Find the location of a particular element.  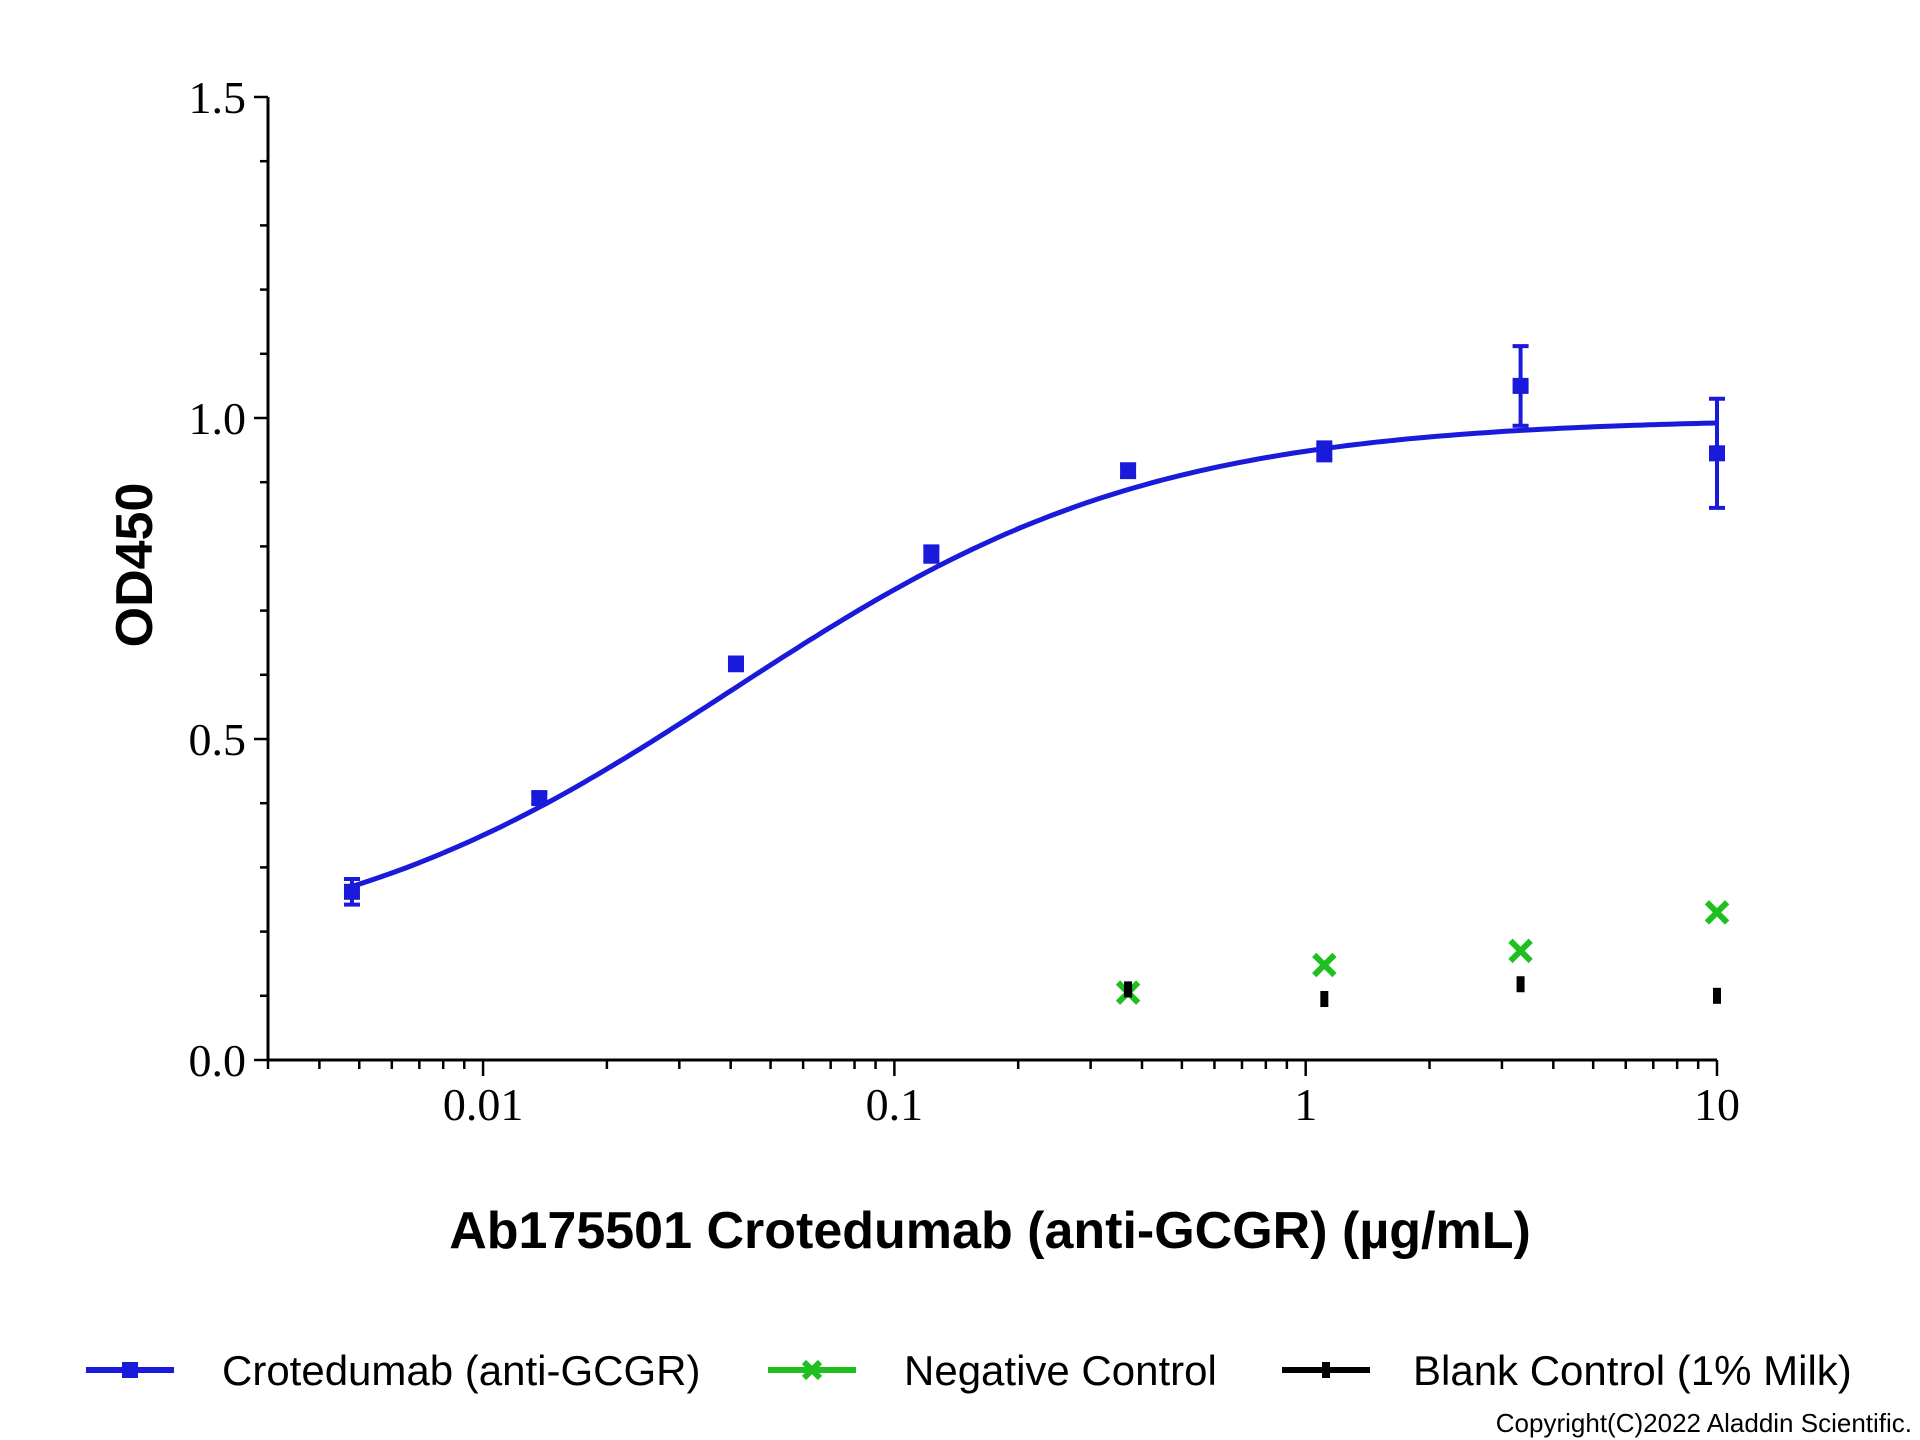

y-axis-title: OD450 is located at coordinates (135, 565).